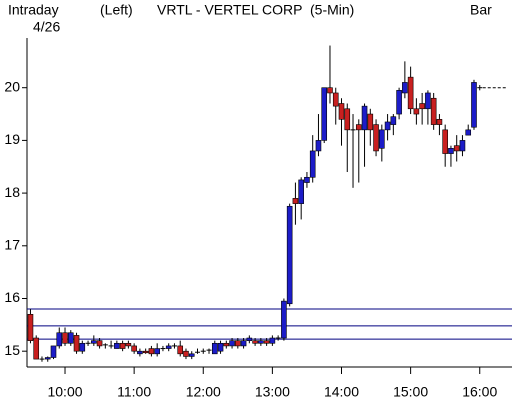 The height and width of the screenshot is (403, 512). I want to click on y-tick-label: 20, so click(12, 86).